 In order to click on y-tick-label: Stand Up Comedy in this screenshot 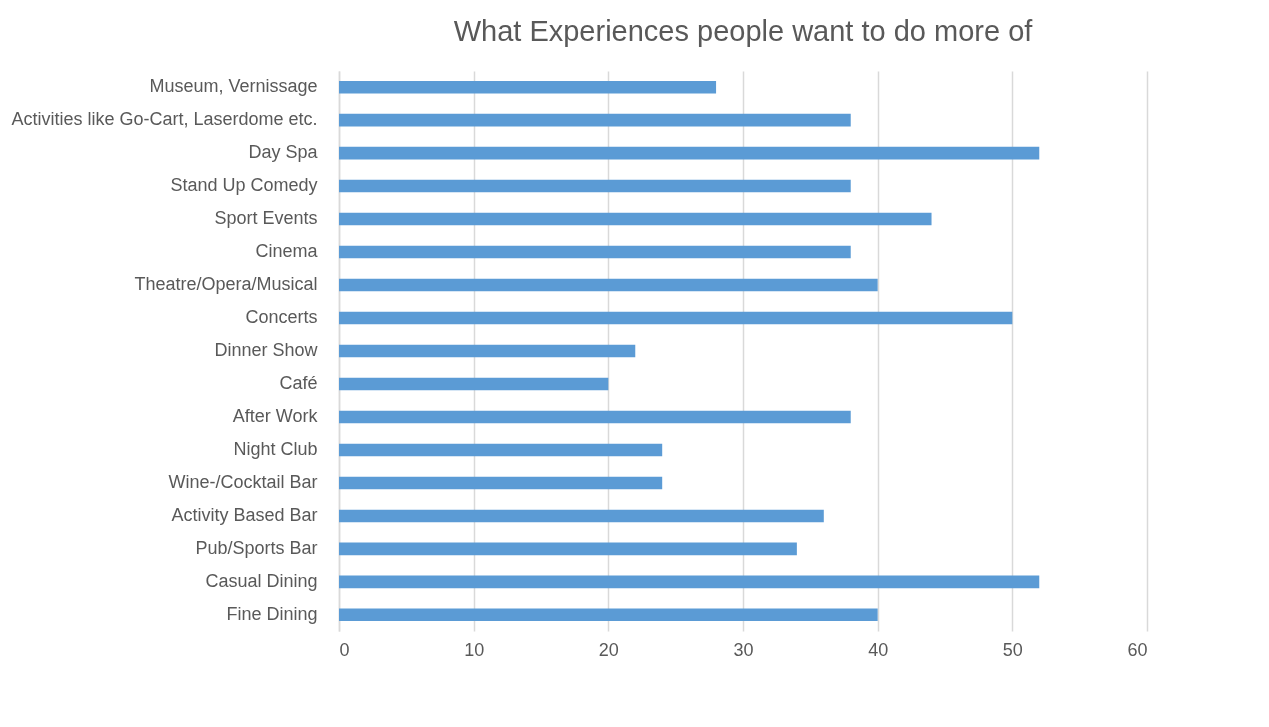, I will do `click(244, 185)`.